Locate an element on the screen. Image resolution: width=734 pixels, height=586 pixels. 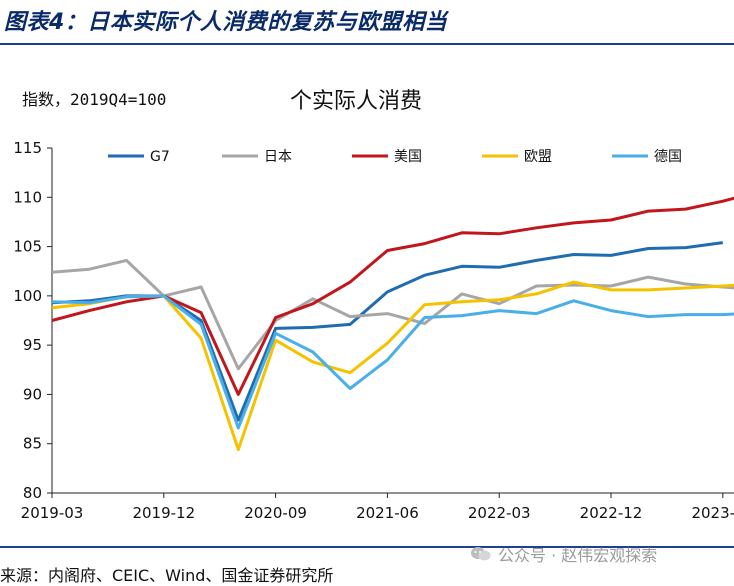
legend-label: 日本 is located at coordinates (278, 157).